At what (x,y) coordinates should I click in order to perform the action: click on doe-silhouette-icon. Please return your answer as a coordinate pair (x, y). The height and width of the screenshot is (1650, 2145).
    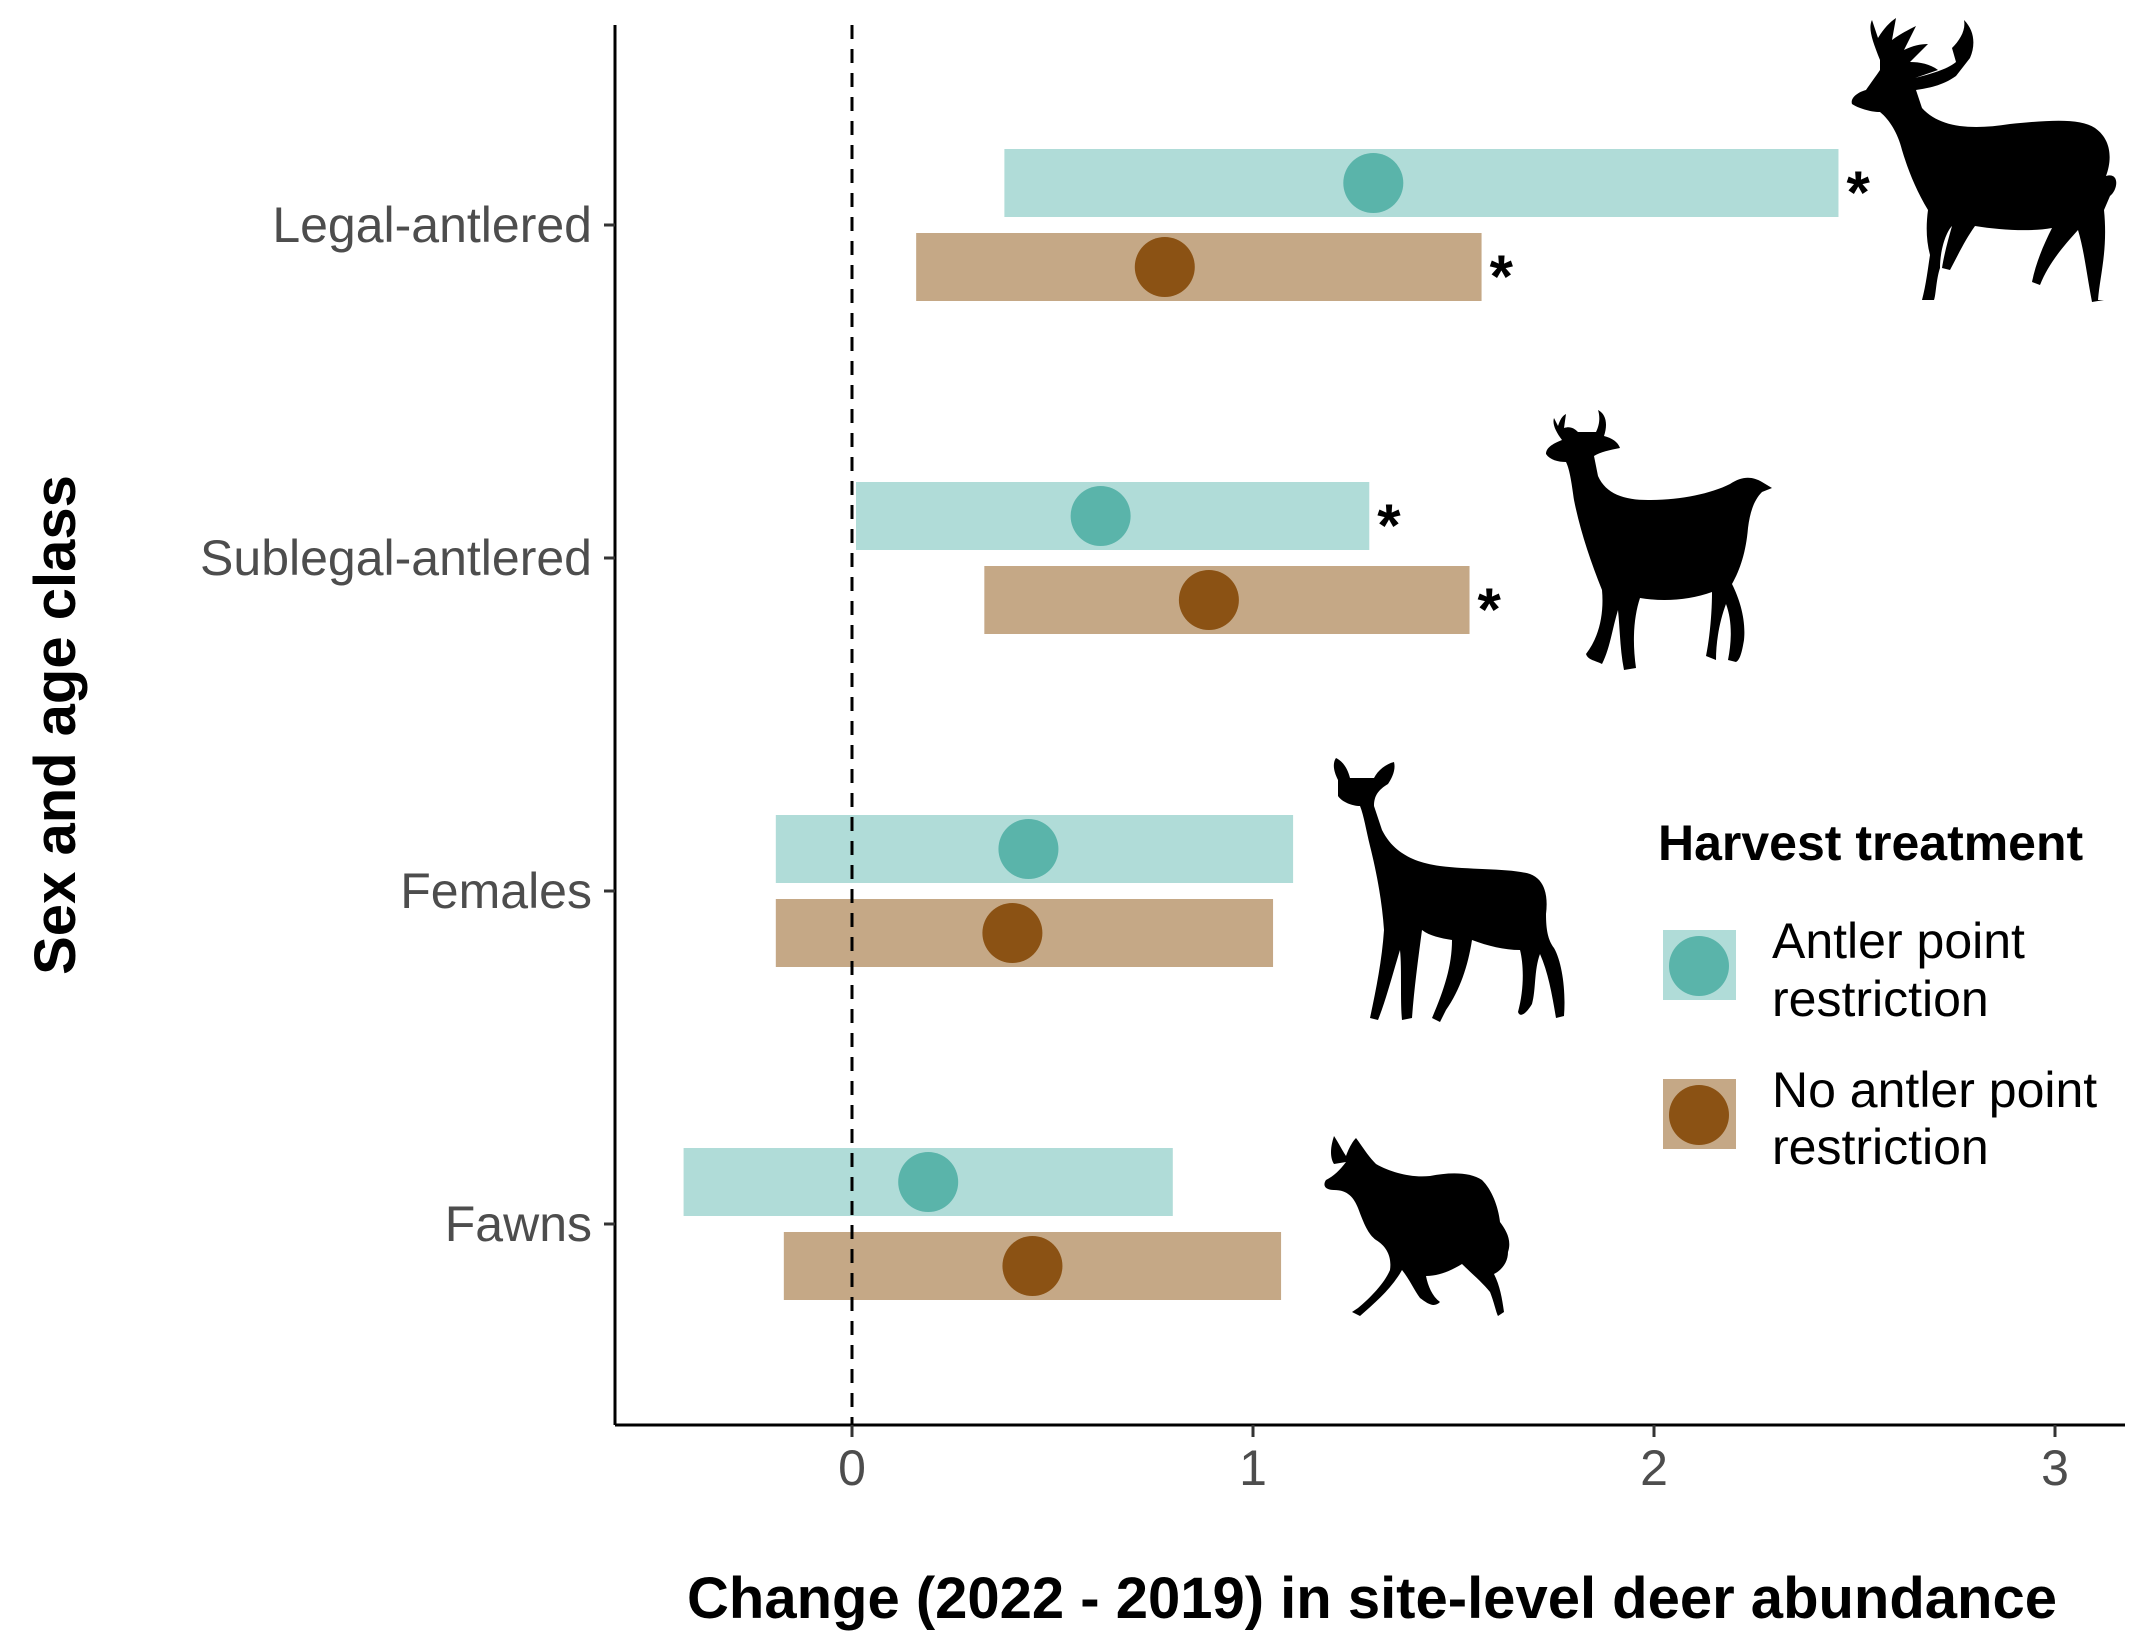
    Looking at the image, I should click on (1449, 890).